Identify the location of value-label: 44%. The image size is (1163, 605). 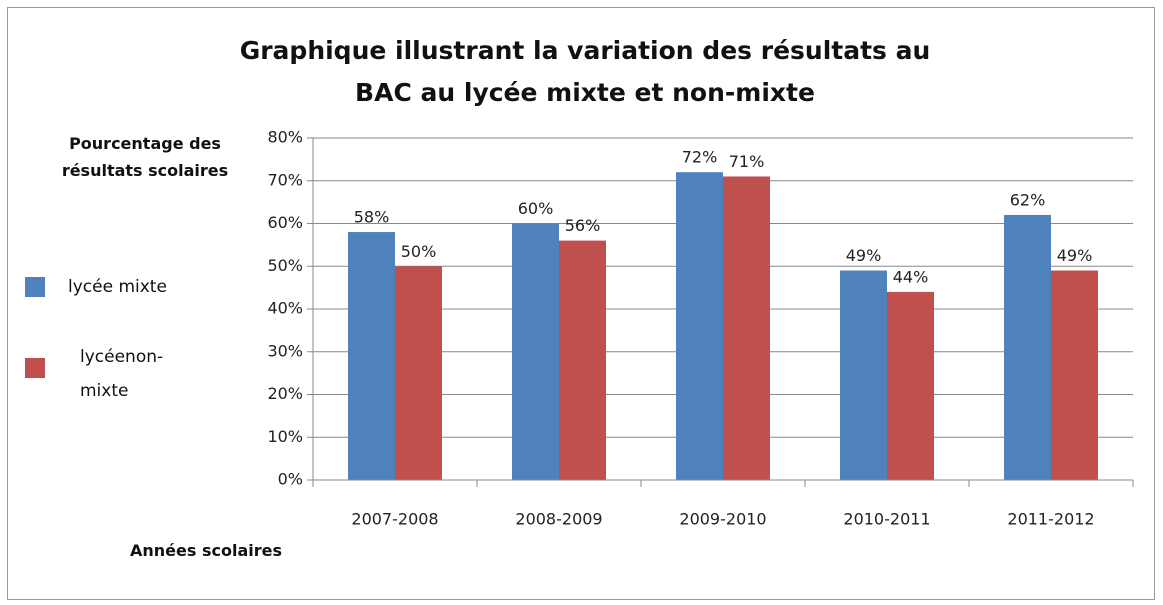
(911, 276).